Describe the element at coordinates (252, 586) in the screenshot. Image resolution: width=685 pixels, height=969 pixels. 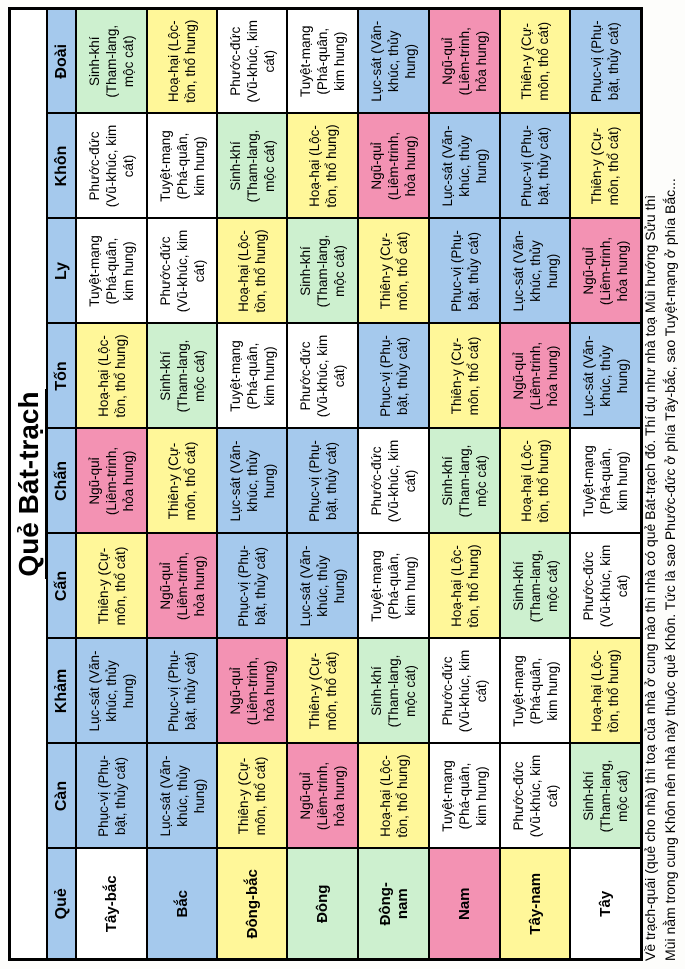
I see `star-cell-r3c3: Phục-vị (Phụ-bật, thủy cát)` at that location.